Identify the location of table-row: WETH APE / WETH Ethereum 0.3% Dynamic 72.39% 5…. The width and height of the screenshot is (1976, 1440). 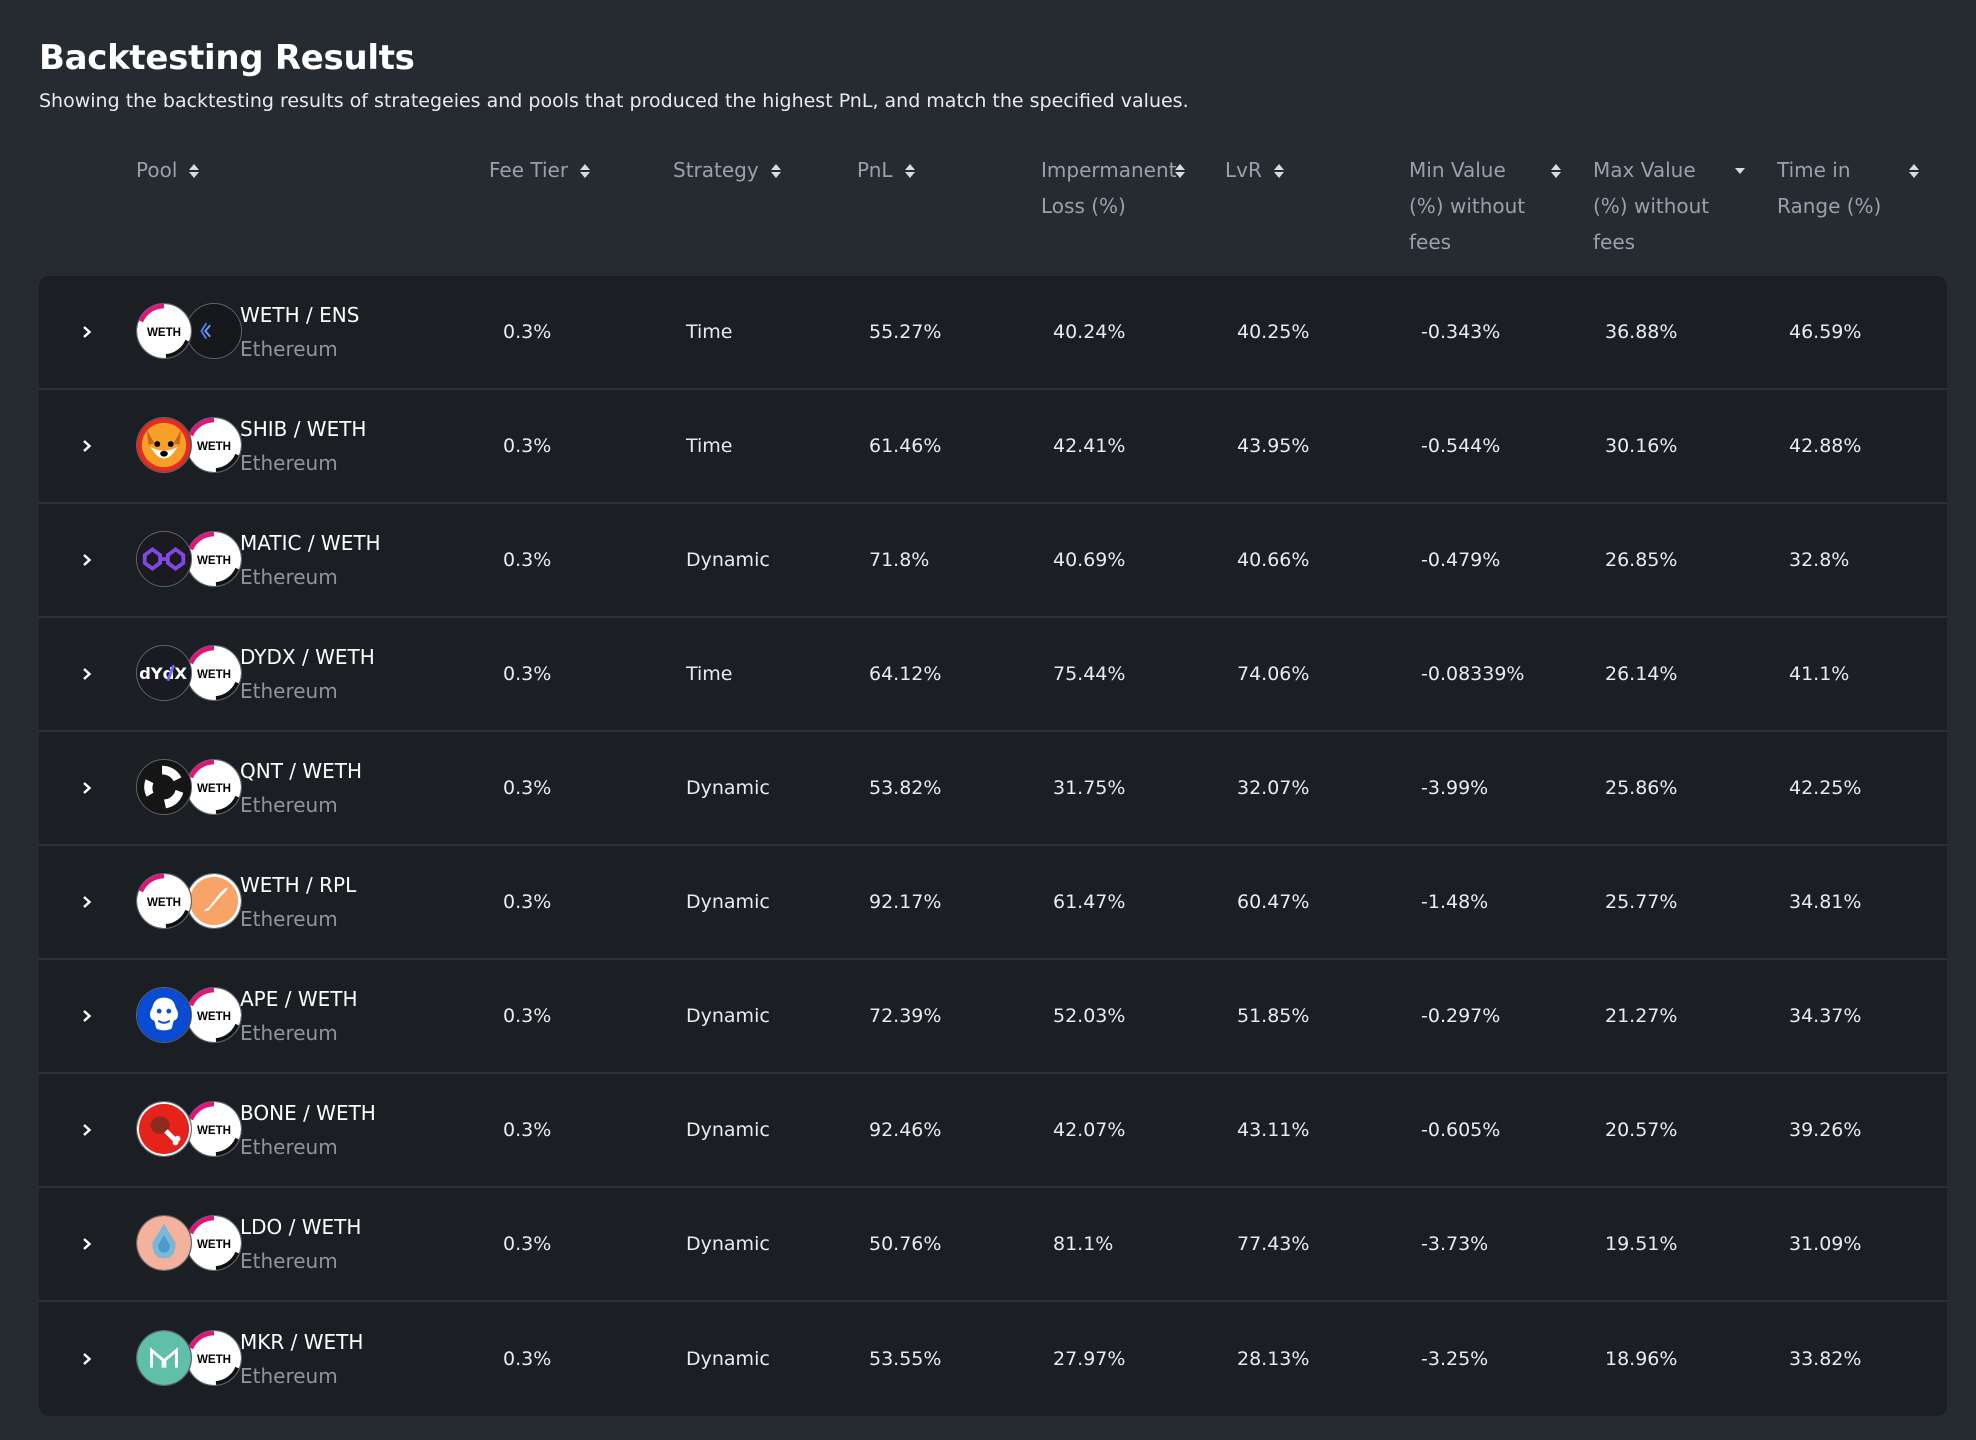
(993, 1017).